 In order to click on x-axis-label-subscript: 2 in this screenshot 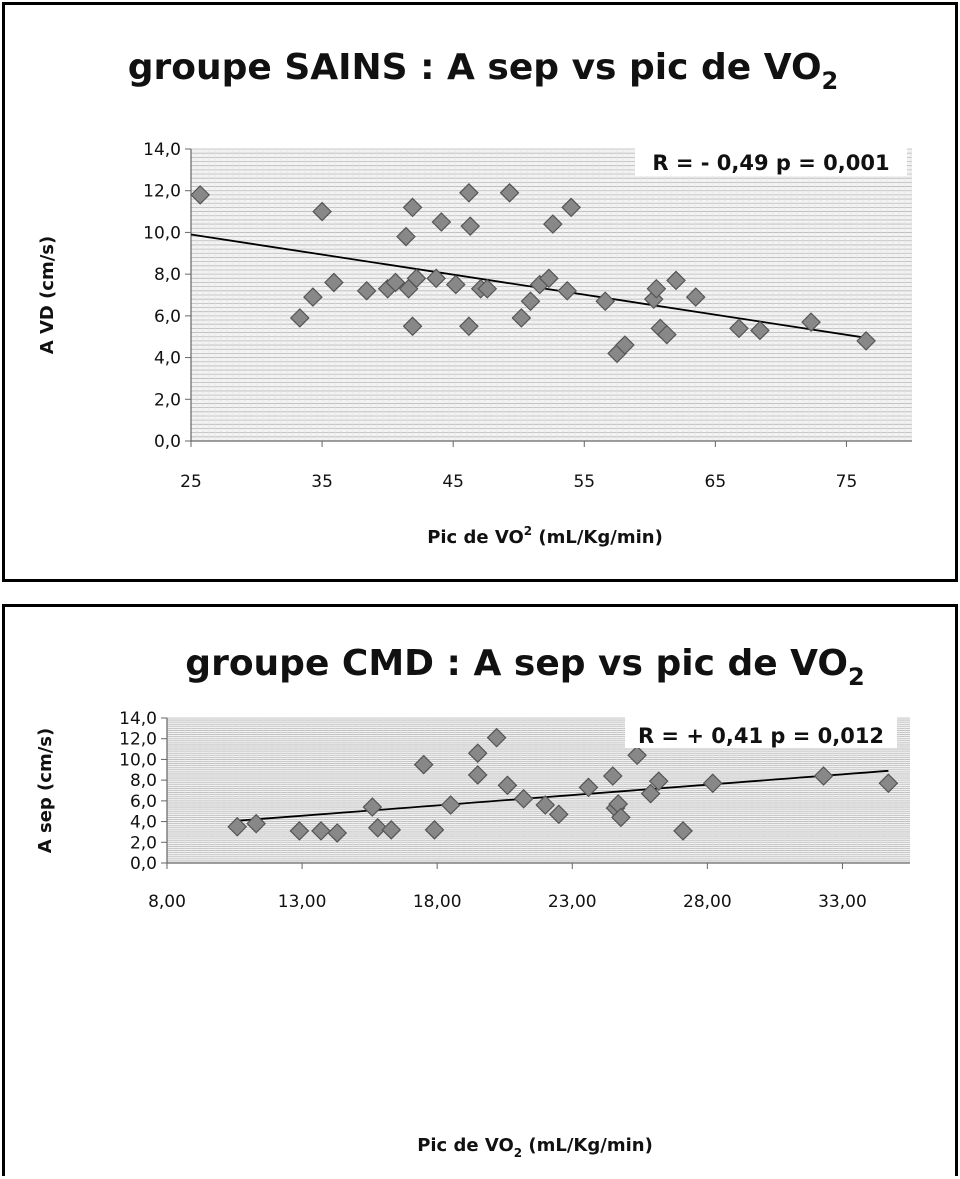, I will do `click(518, 1153)`.